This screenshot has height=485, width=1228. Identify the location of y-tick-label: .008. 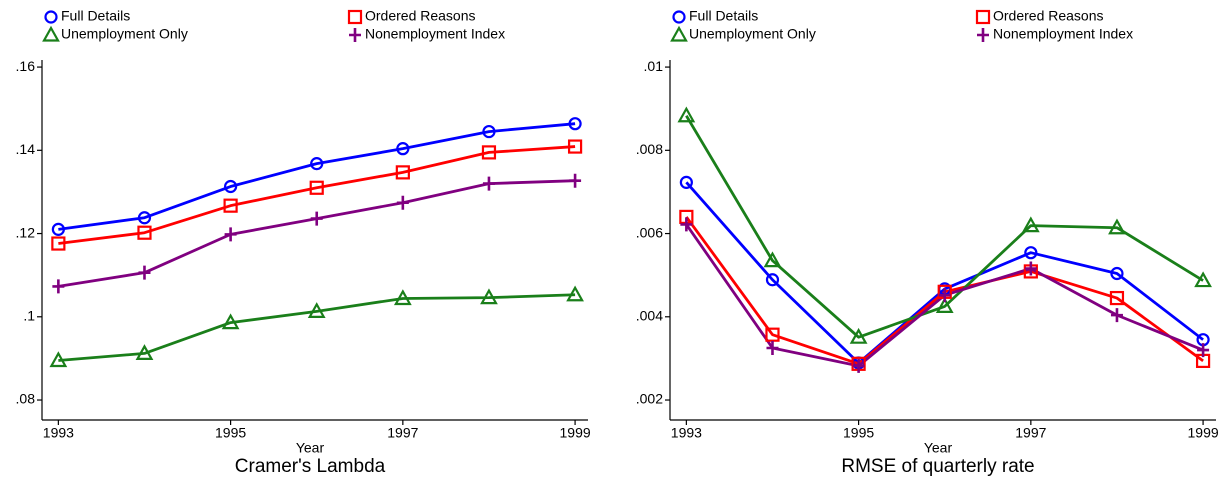
(649, 149).